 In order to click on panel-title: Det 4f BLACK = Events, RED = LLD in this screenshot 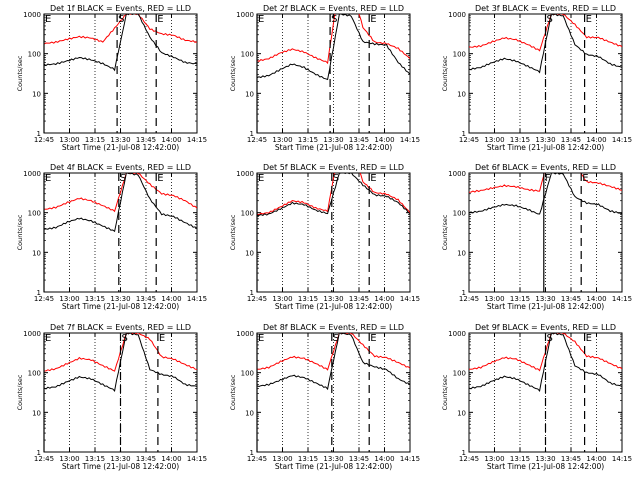, I will do `click(120, 167)`.